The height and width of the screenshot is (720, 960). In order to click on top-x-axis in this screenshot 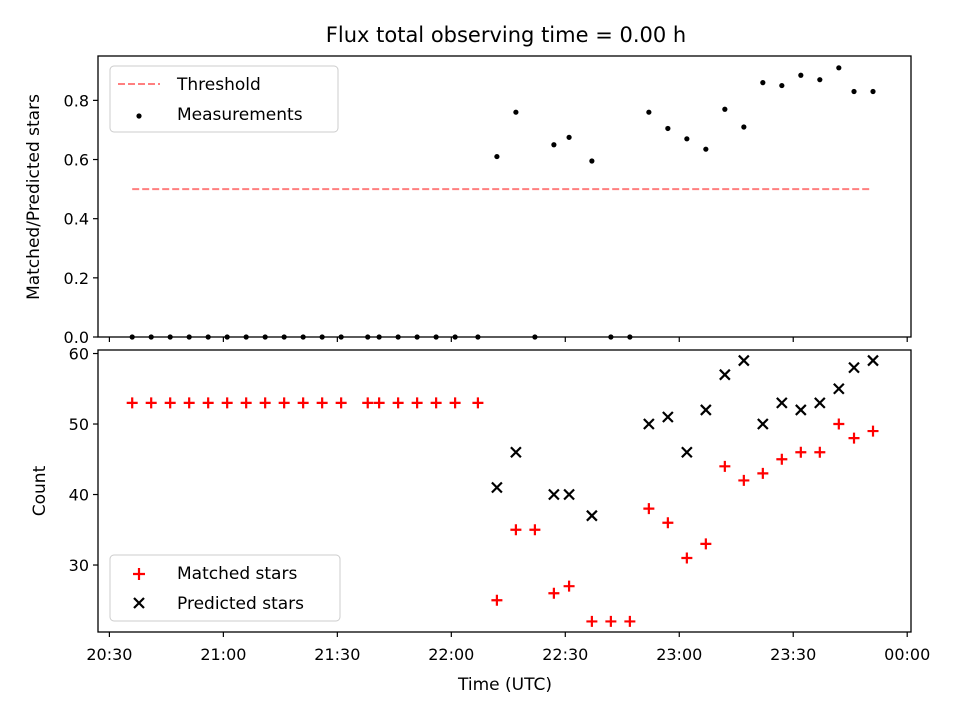, I will do `click(508, 339)`.